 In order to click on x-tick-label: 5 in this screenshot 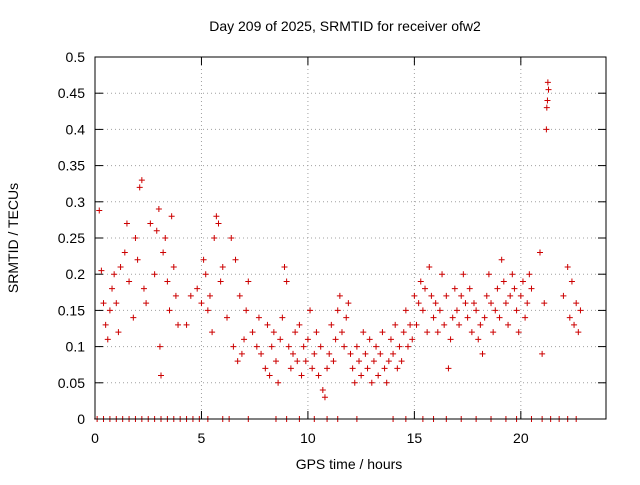, I will do `click(202, 438)`.